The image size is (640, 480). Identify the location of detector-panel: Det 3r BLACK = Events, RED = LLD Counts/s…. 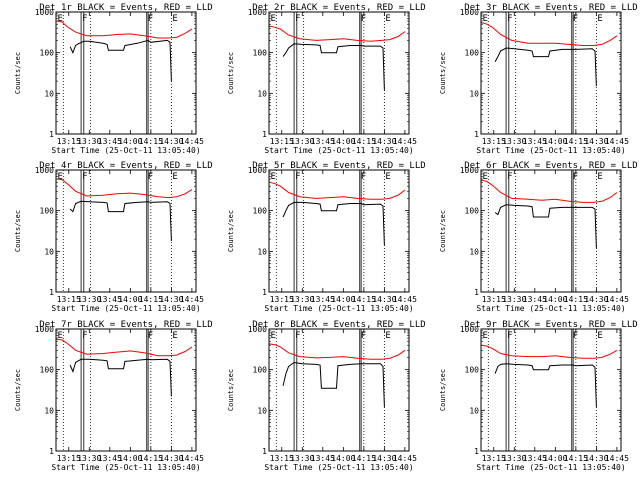
(538, 79).